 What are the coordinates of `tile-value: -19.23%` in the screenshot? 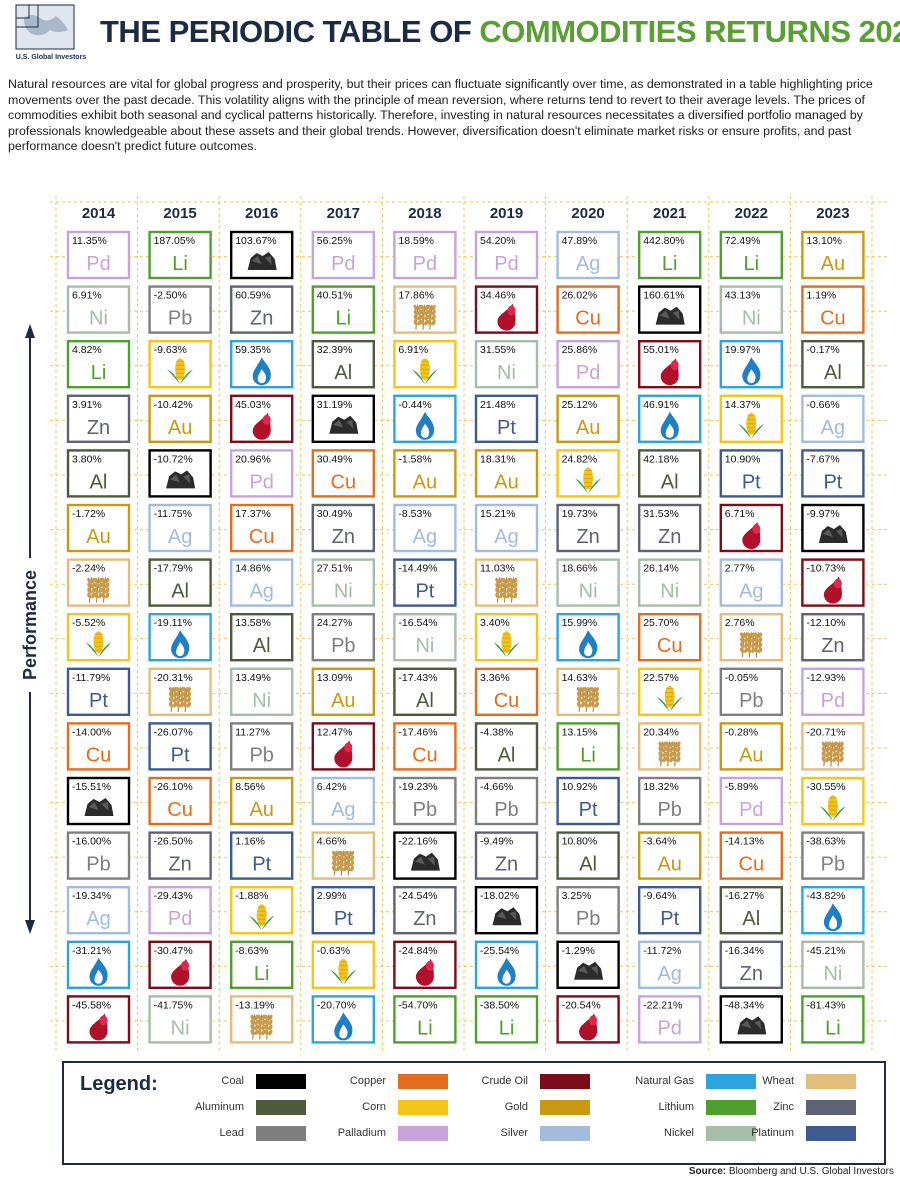 It's located at (417, 787).